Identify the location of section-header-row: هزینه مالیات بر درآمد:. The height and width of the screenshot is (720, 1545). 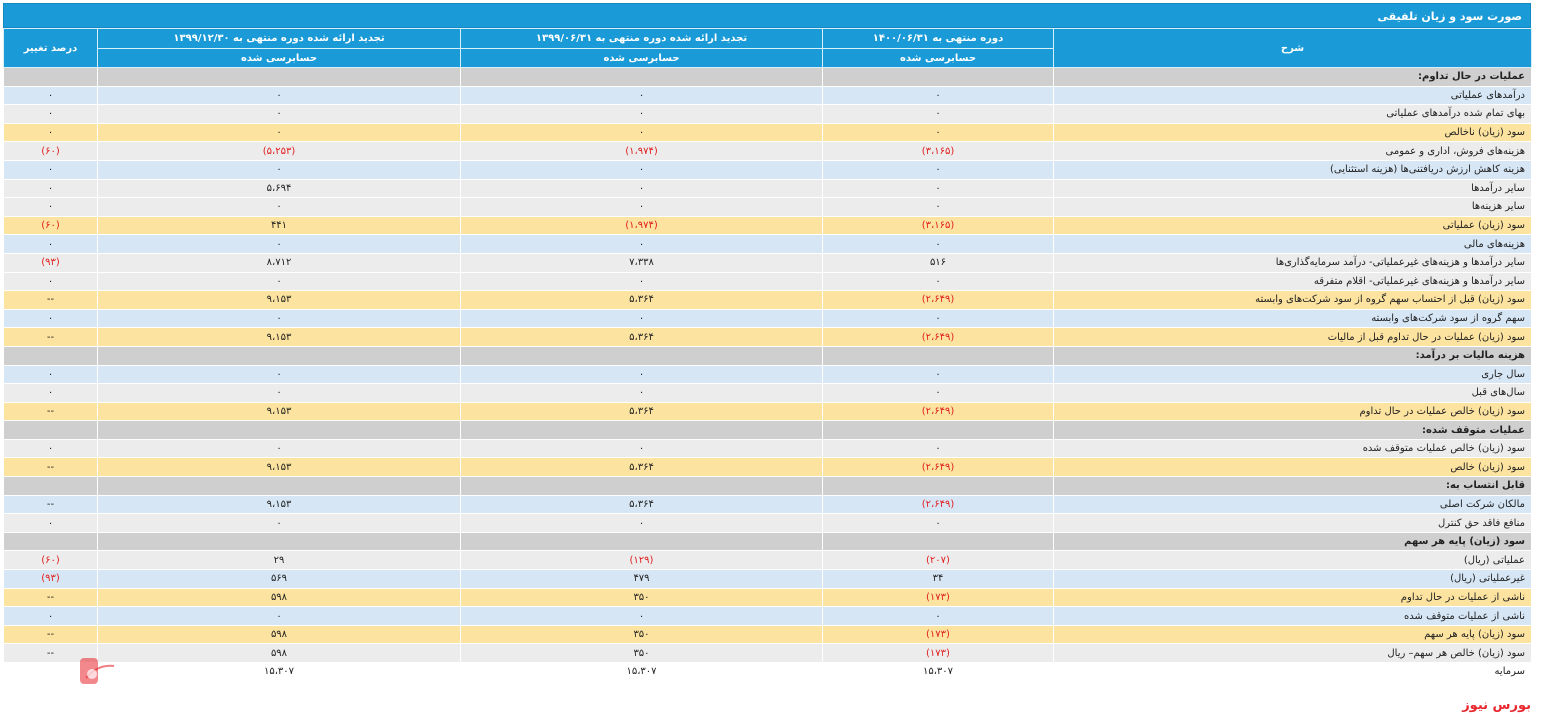
(767, 355).